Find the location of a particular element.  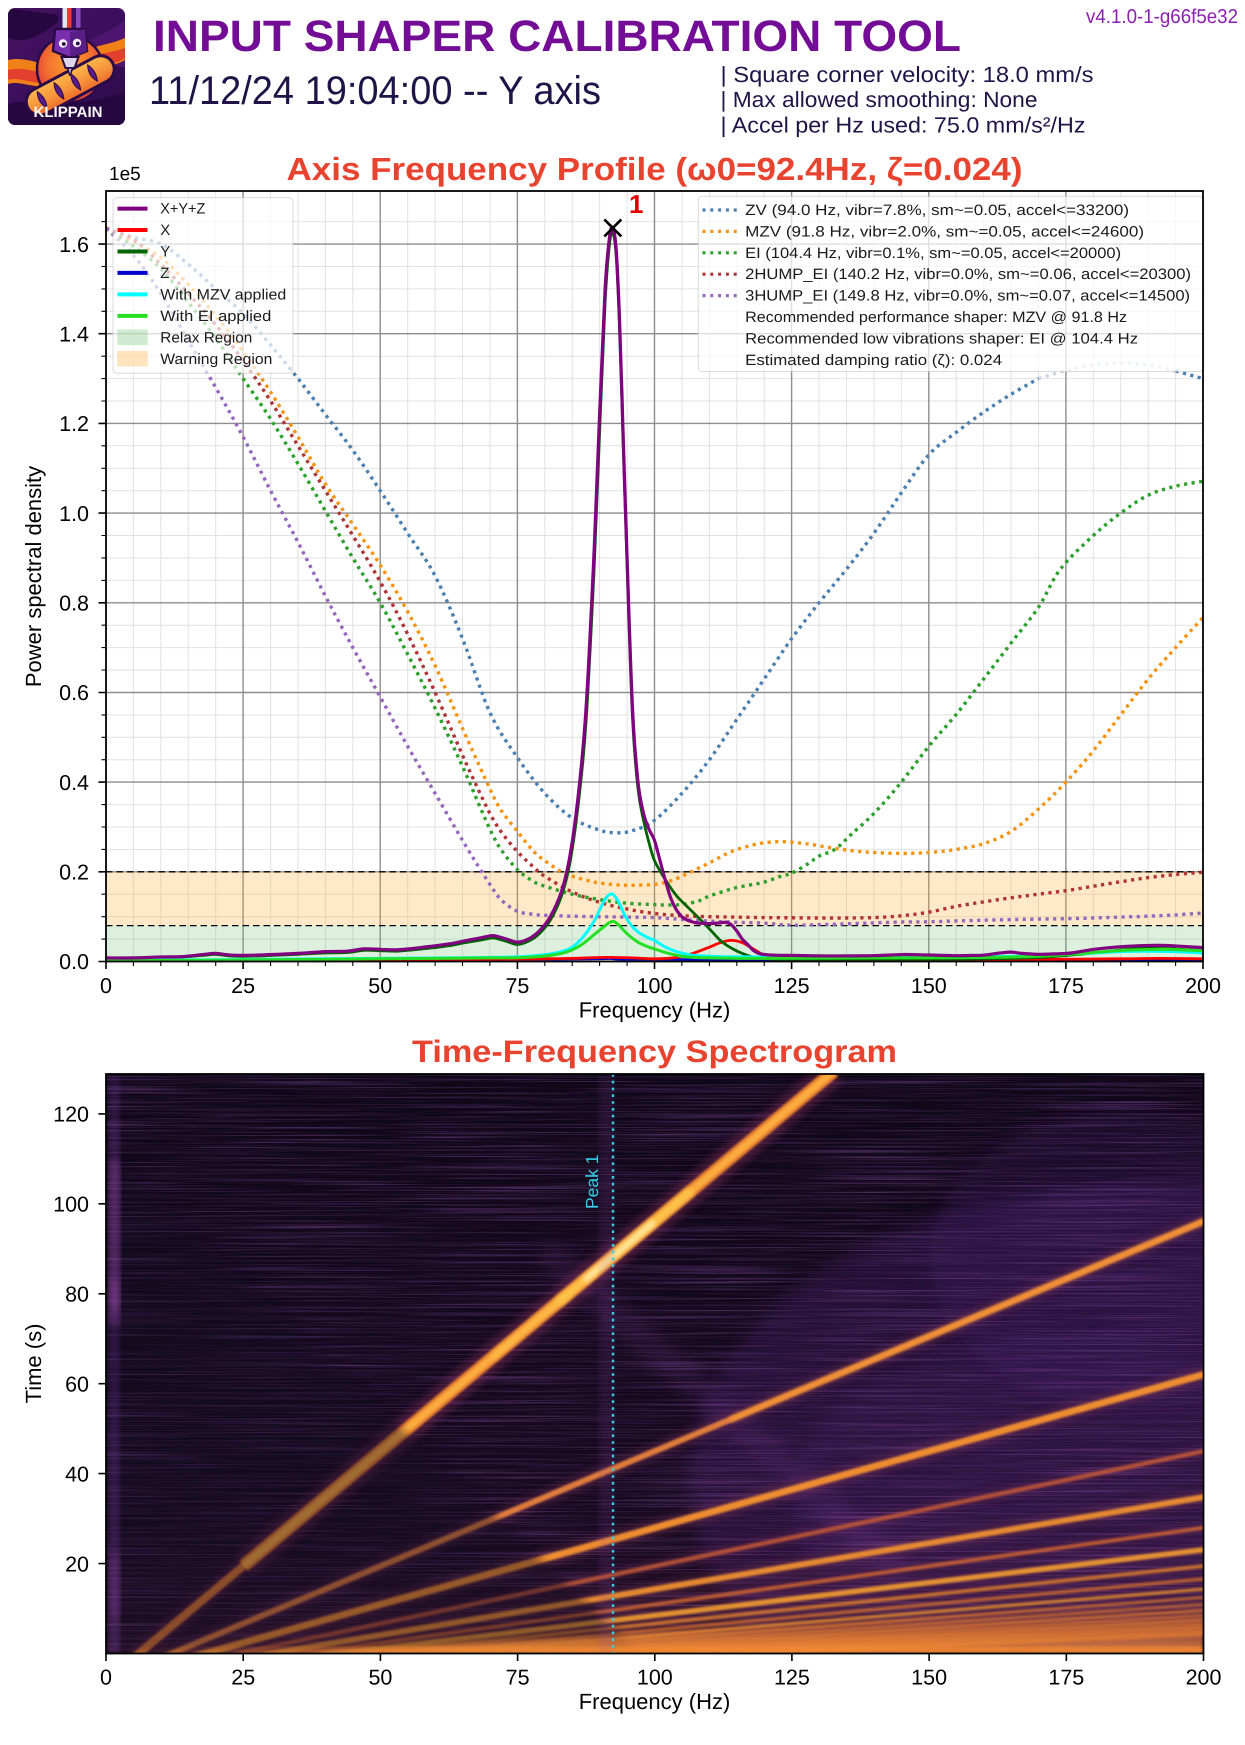

svg-text: Y is located at coordinates (165, 252).